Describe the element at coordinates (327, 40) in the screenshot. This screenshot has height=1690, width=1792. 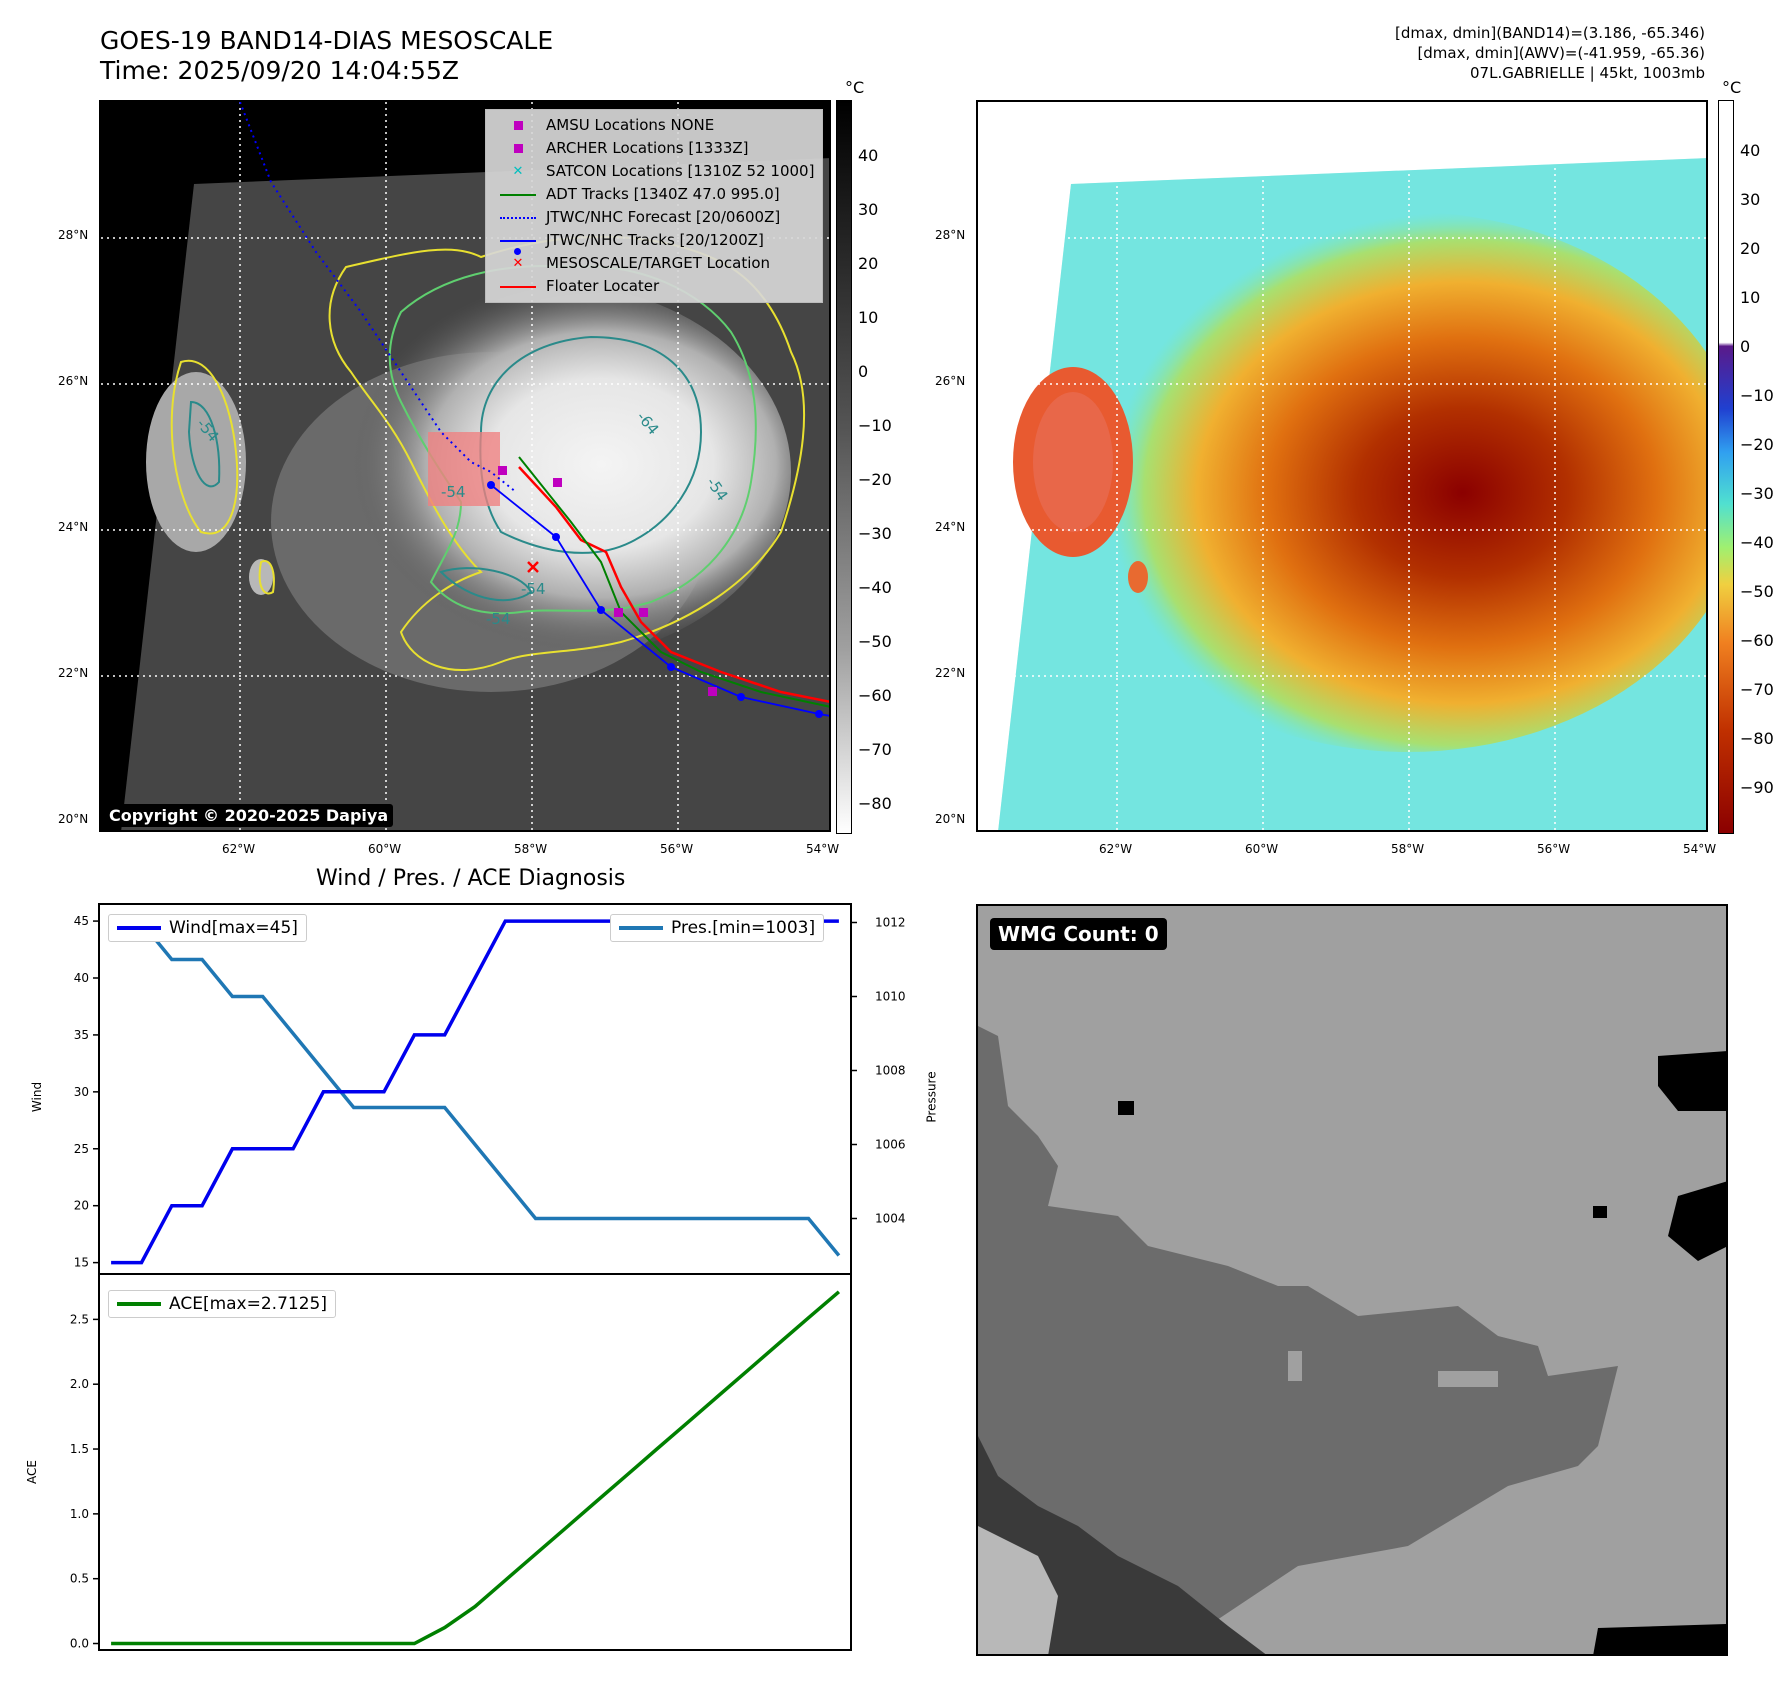
I see `figure-title: GOES-19 BAND14-DIAS MESOSCALE` at that location.